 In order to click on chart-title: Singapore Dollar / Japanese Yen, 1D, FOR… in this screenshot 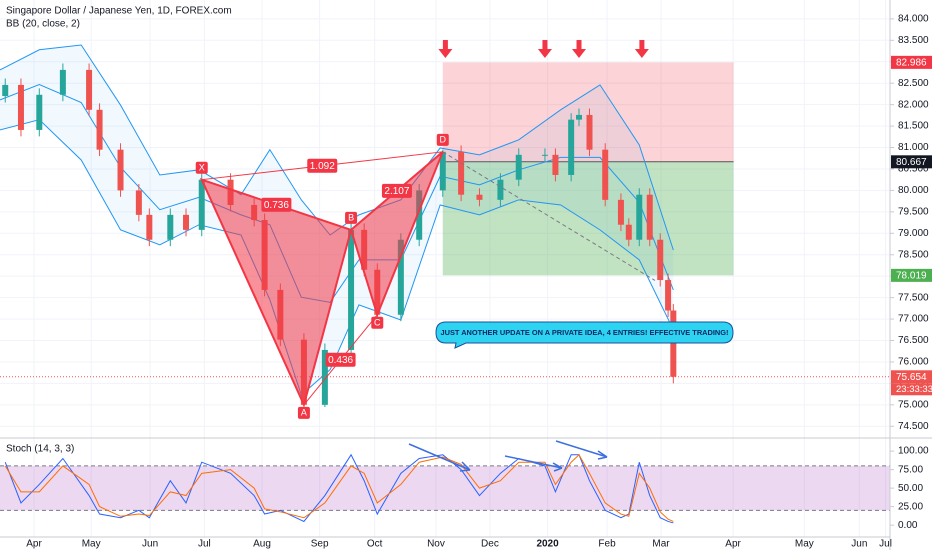, I will do `click(119, 11)`.